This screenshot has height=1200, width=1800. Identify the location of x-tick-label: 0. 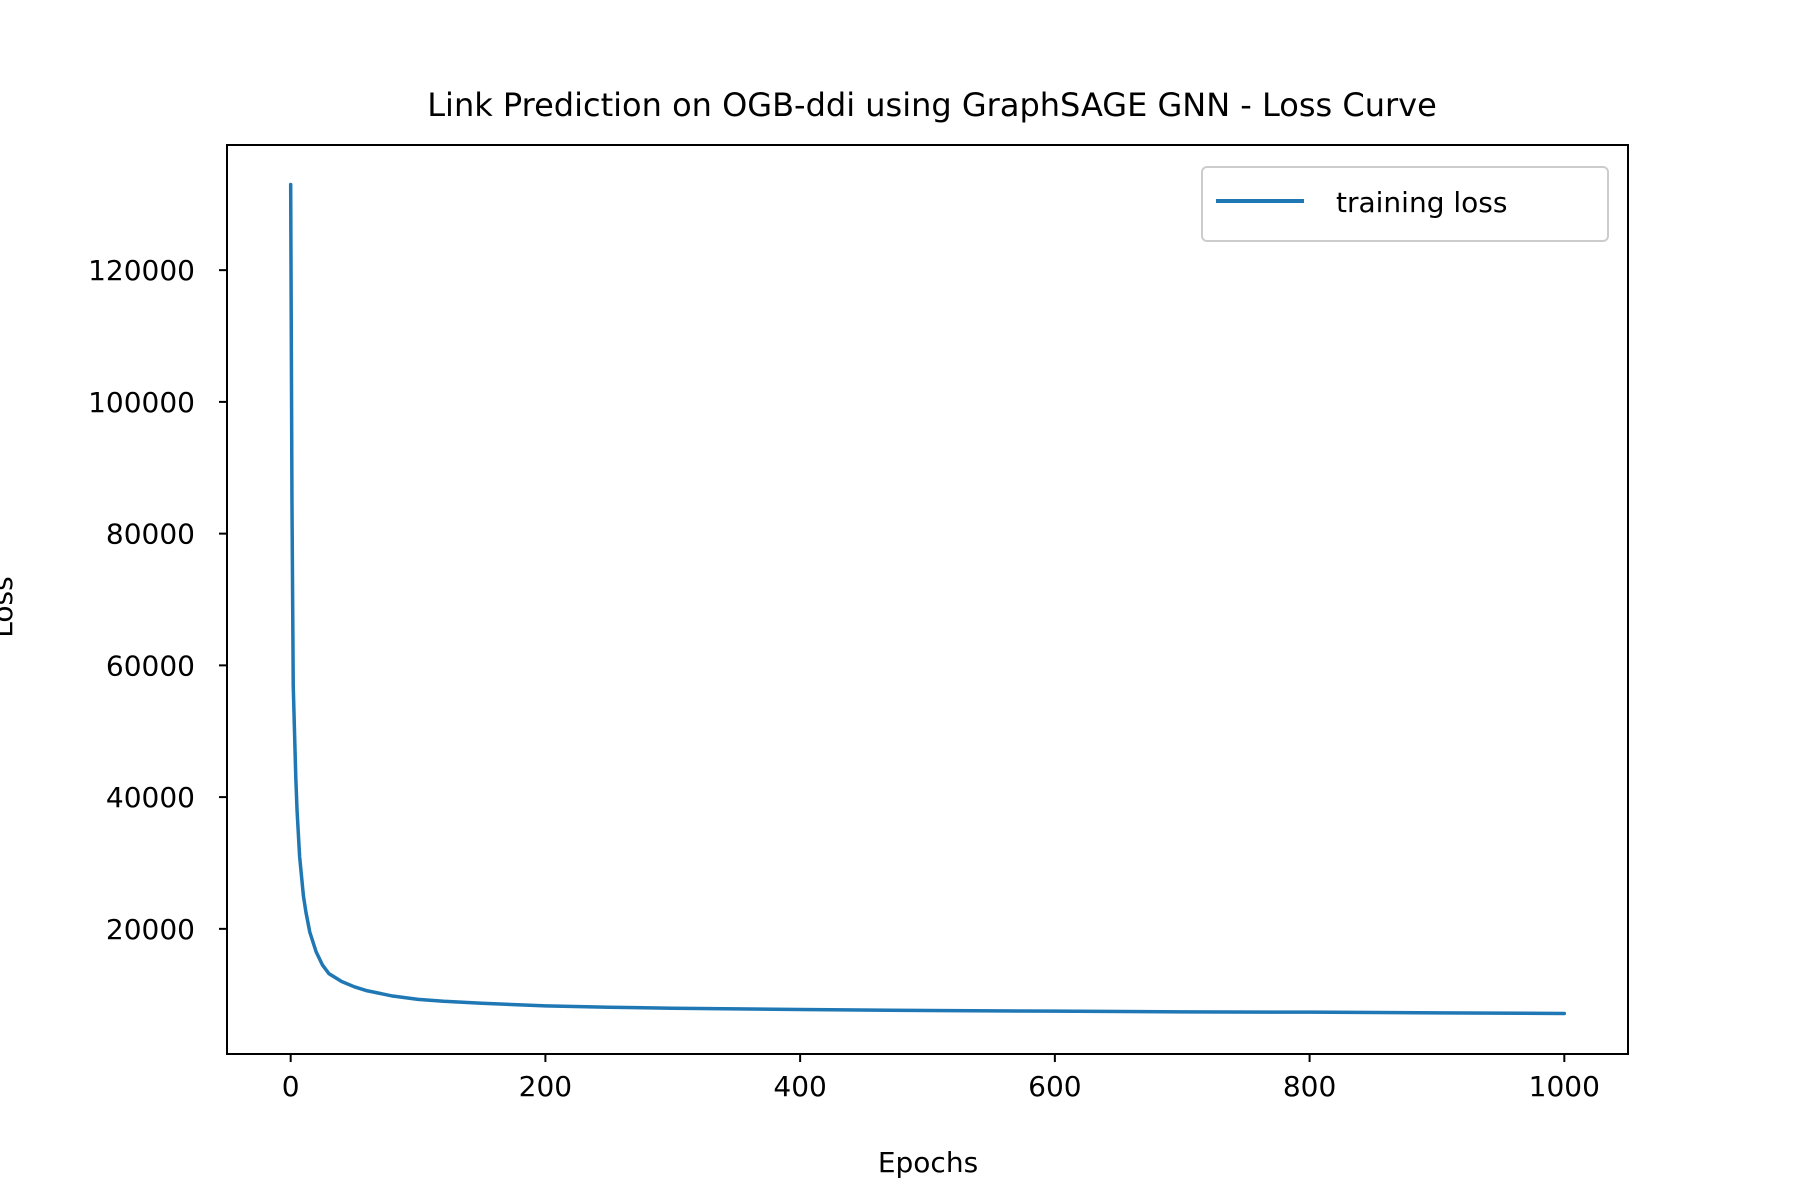
(291, 1086).